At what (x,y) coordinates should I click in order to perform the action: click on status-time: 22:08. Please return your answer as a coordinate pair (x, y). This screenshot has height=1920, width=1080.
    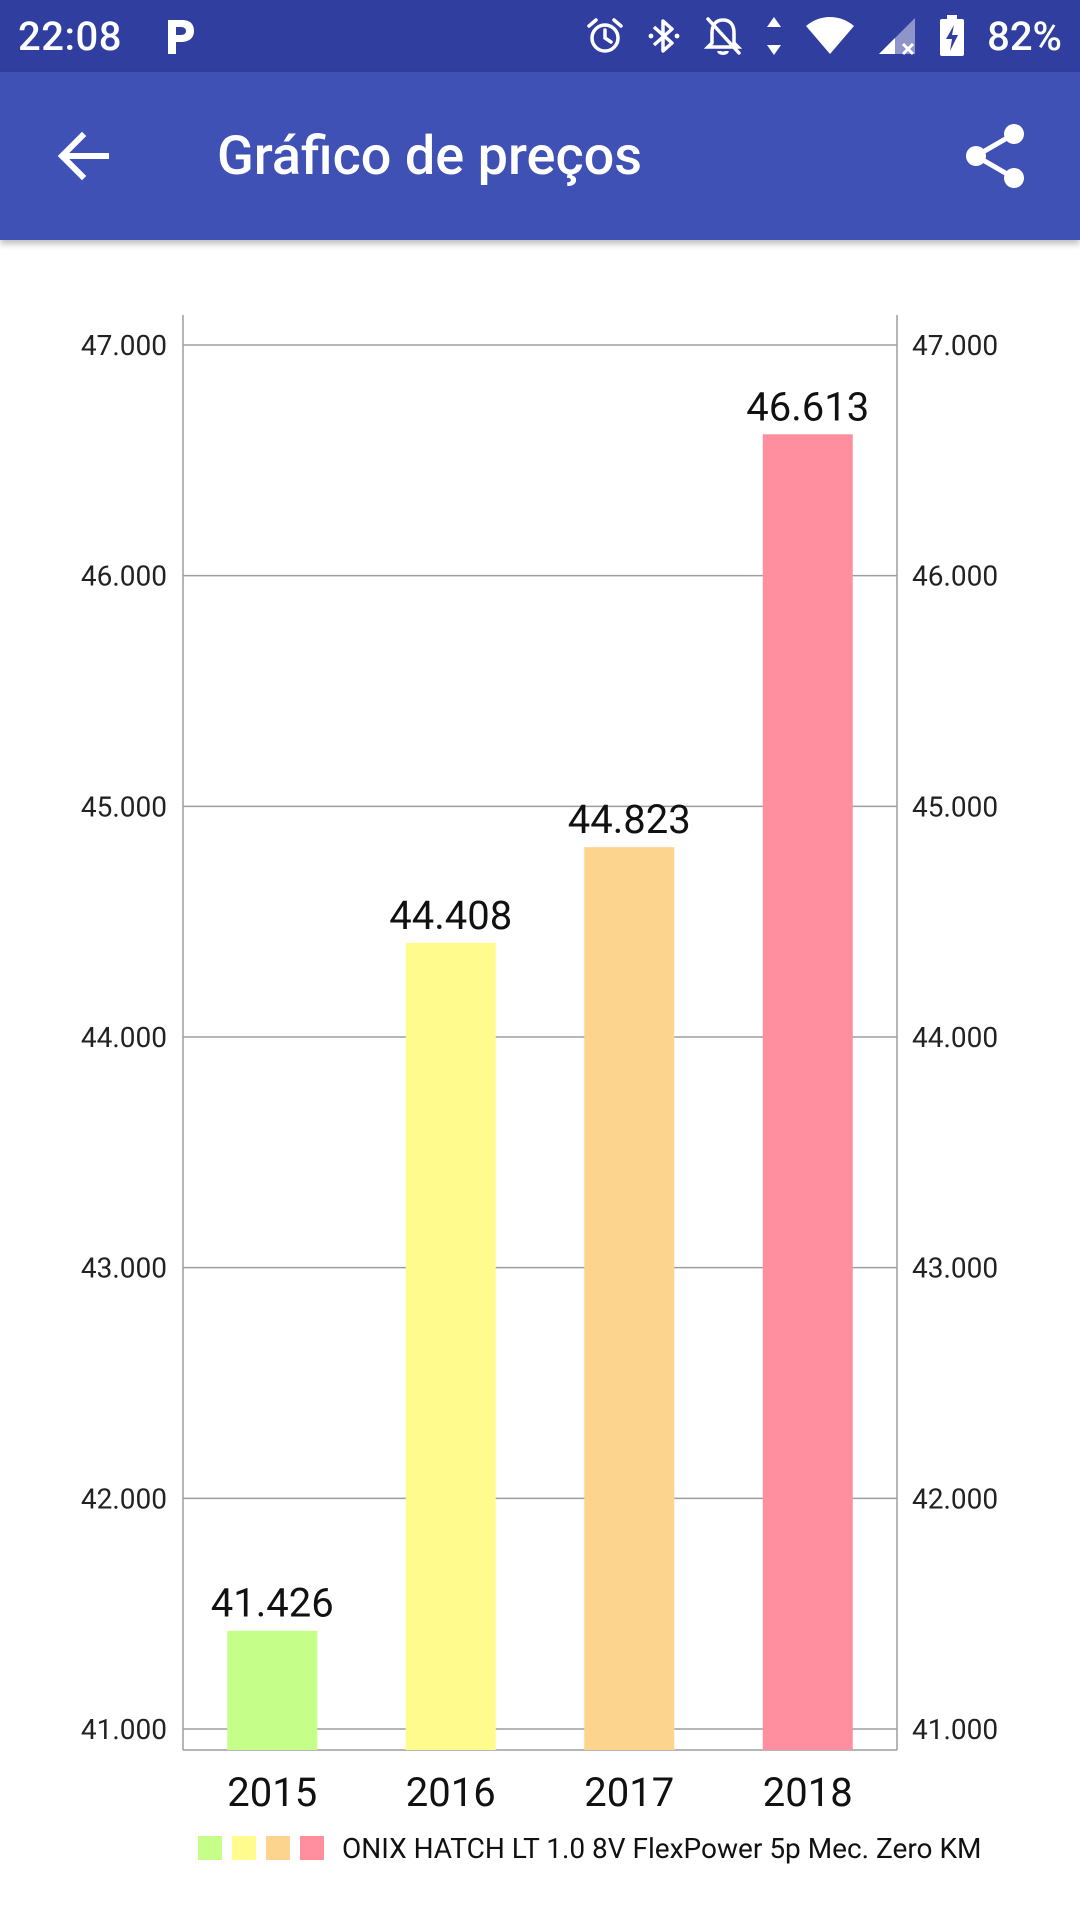
    Looking at the image, I should click on (70, 36).